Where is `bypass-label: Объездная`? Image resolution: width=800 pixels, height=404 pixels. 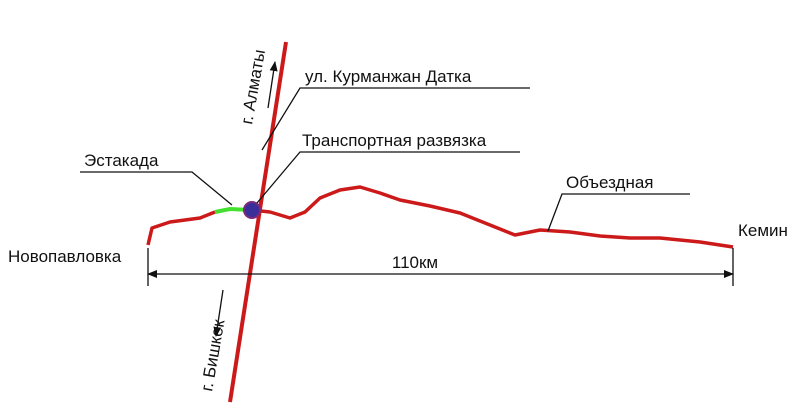
bypass-label: Объездная is located at coordinates (610, 182).